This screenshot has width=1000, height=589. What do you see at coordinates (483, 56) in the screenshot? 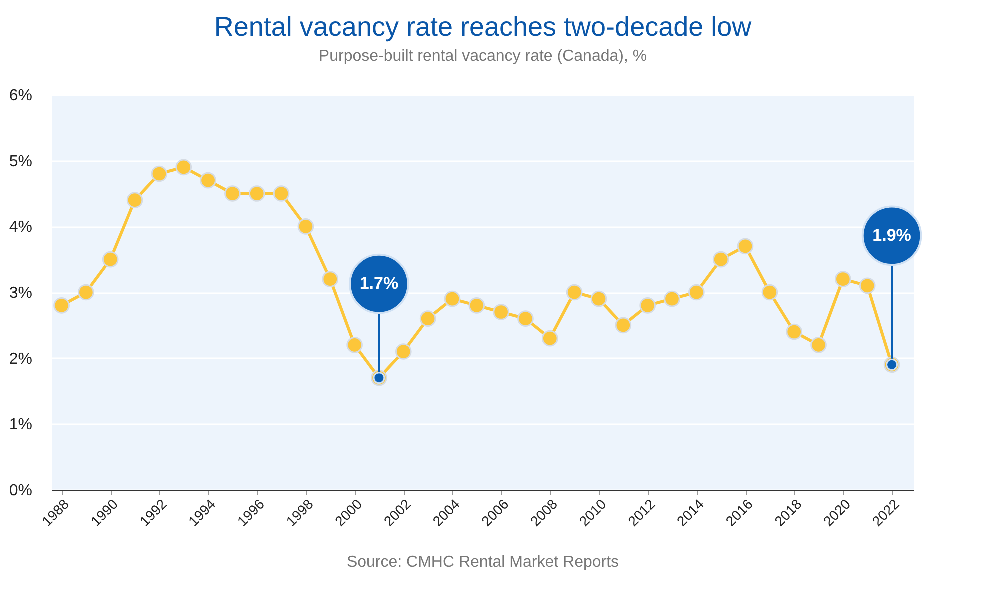
I see `chart-subtitle: Purpose-built rental vacancy rate (Canada), %` at bounding box center [483, 56].